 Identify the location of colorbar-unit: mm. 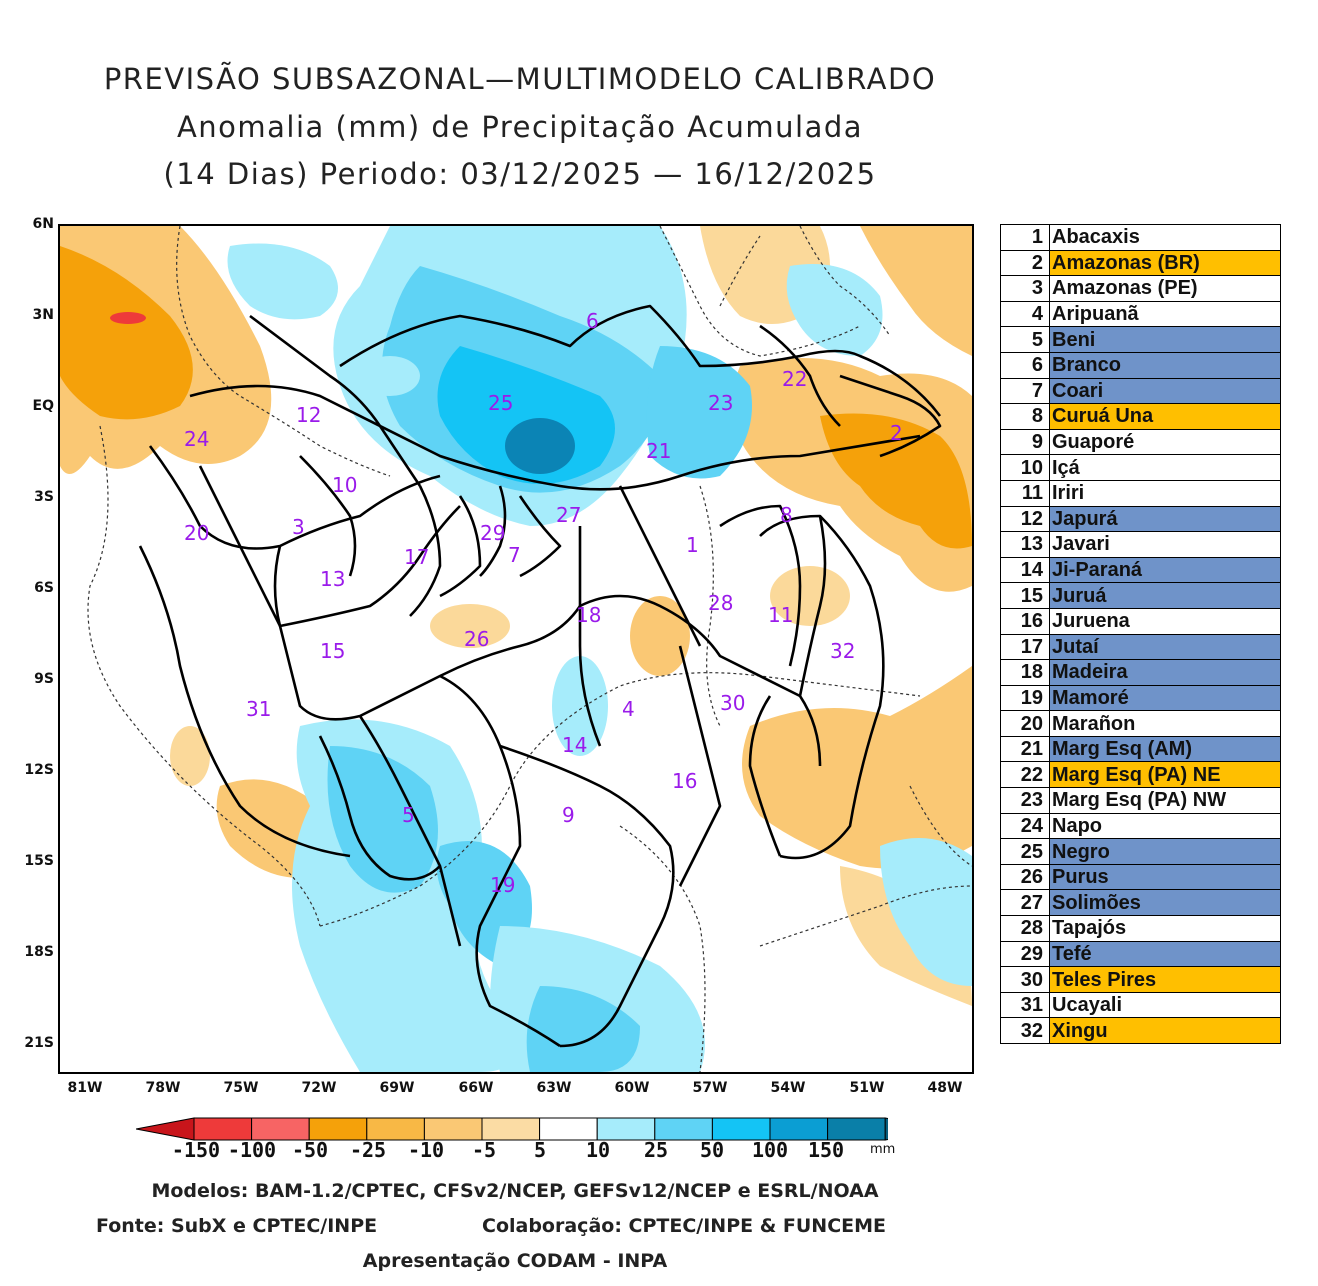
(883, 1149).